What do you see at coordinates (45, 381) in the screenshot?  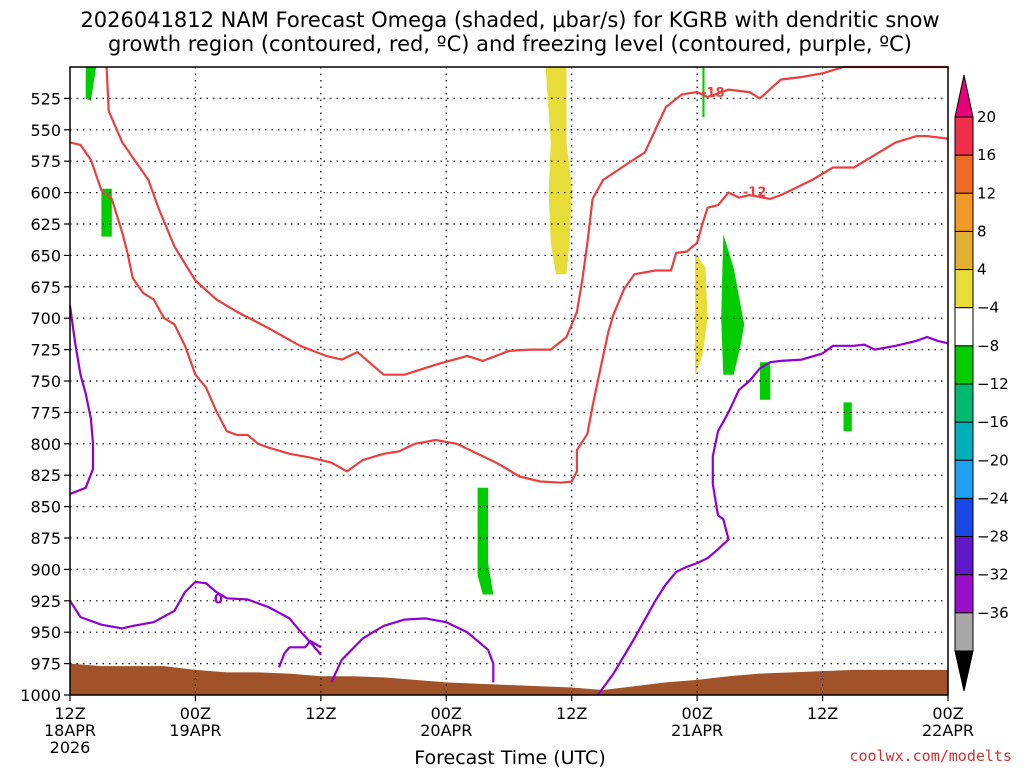 I see `y-tick-label: 750` at bounding box center [45, 381].